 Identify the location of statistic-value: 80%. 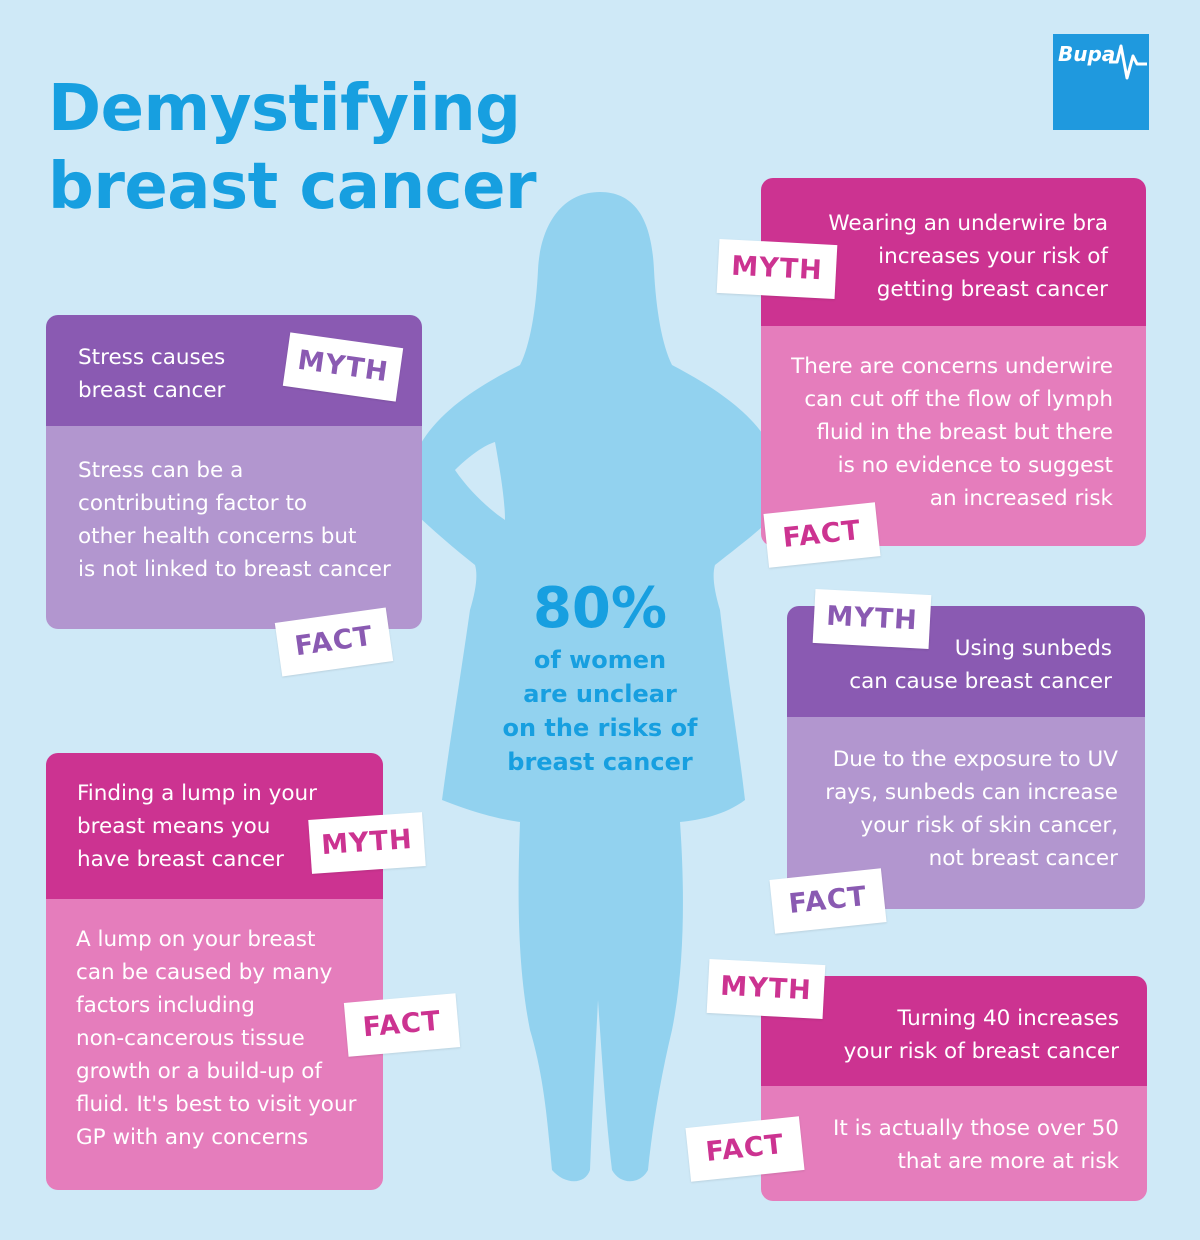
(600, 608).